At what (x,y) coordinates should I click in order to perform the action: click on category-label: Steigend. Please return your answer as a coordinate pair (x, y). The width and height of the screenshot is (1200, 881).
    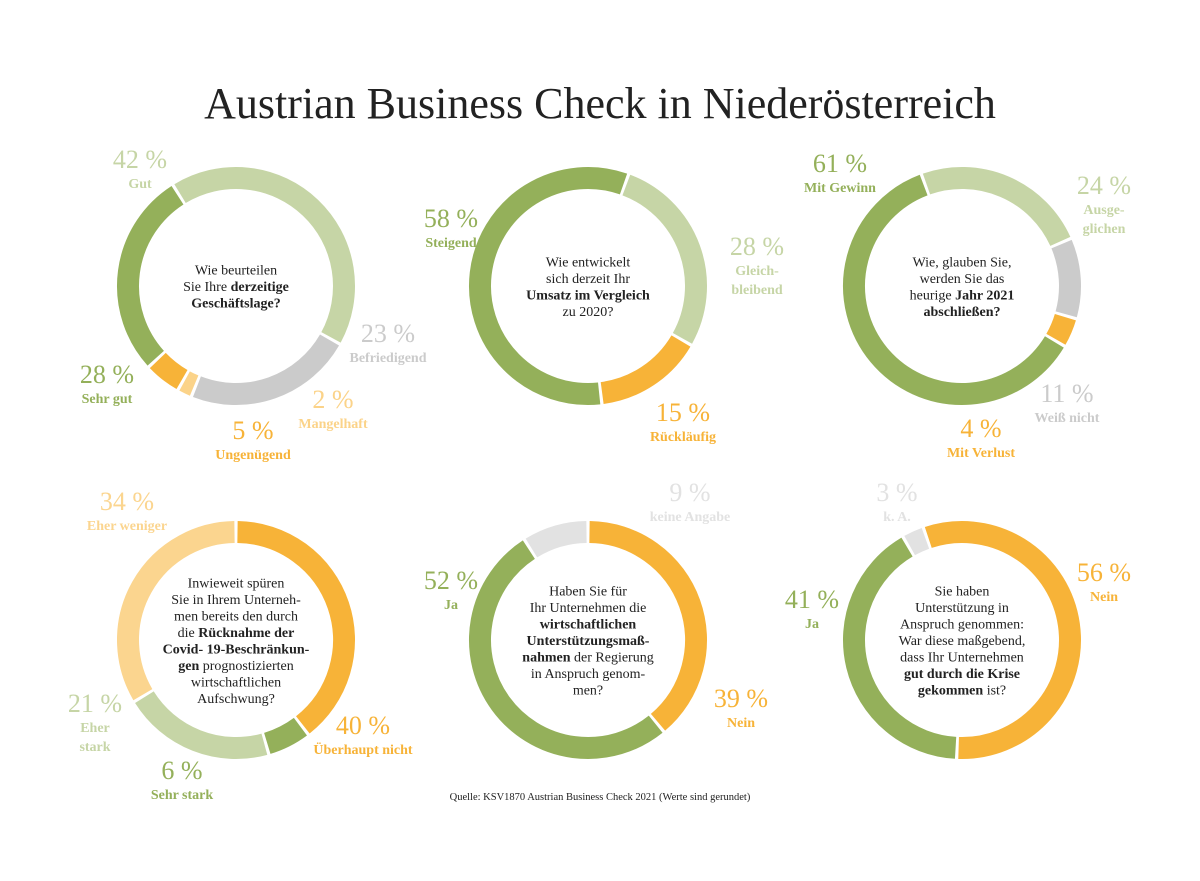
    Looking at the image, I should click on (451, 243).